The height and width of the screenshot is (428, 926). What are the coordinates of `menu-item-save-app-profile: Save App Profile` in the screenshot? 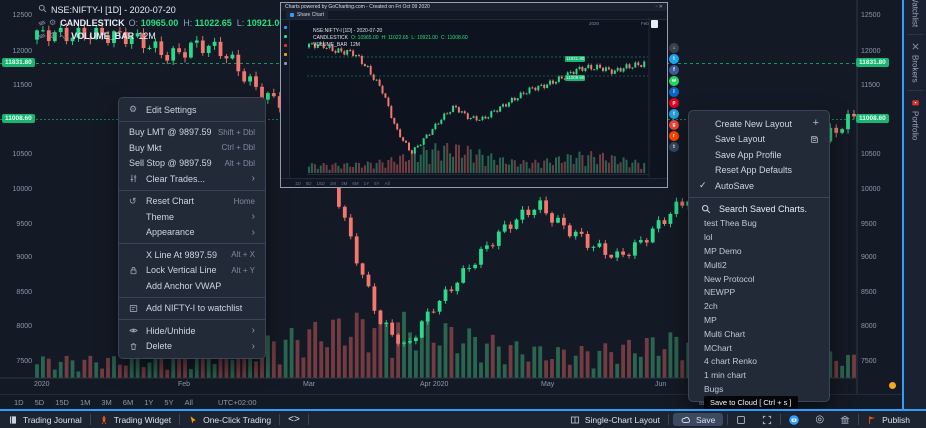 It's located at (748, 154).